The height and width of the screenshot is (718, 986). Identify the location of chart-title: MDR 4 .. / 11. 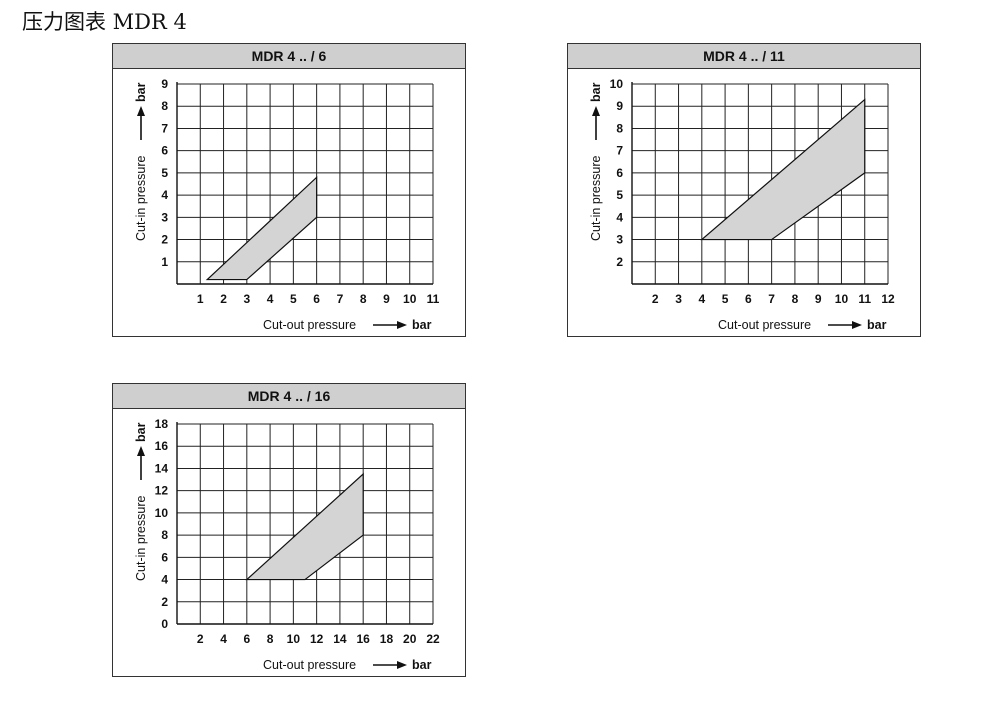
(744, 56).